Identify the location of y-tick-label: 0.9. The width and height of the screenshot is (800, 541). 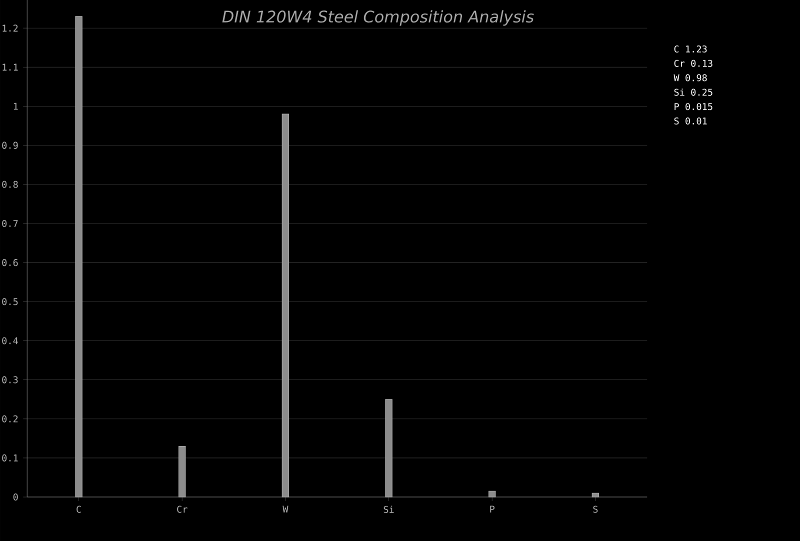
(10, 145).